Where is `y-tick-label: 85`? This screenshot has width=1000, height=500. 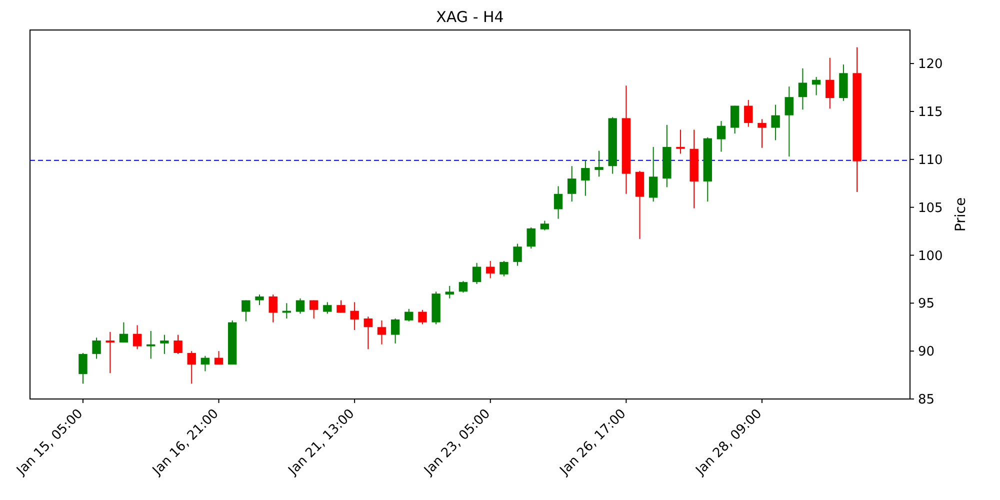
y-tick-label: 85 is located at coordinates (926, 400).